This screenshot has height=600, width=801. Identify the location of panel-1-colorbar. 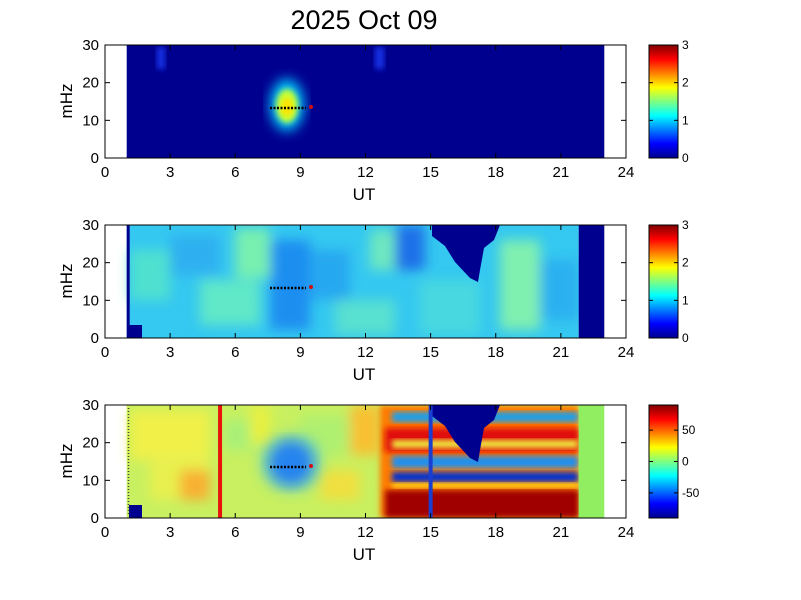
(663, 101).